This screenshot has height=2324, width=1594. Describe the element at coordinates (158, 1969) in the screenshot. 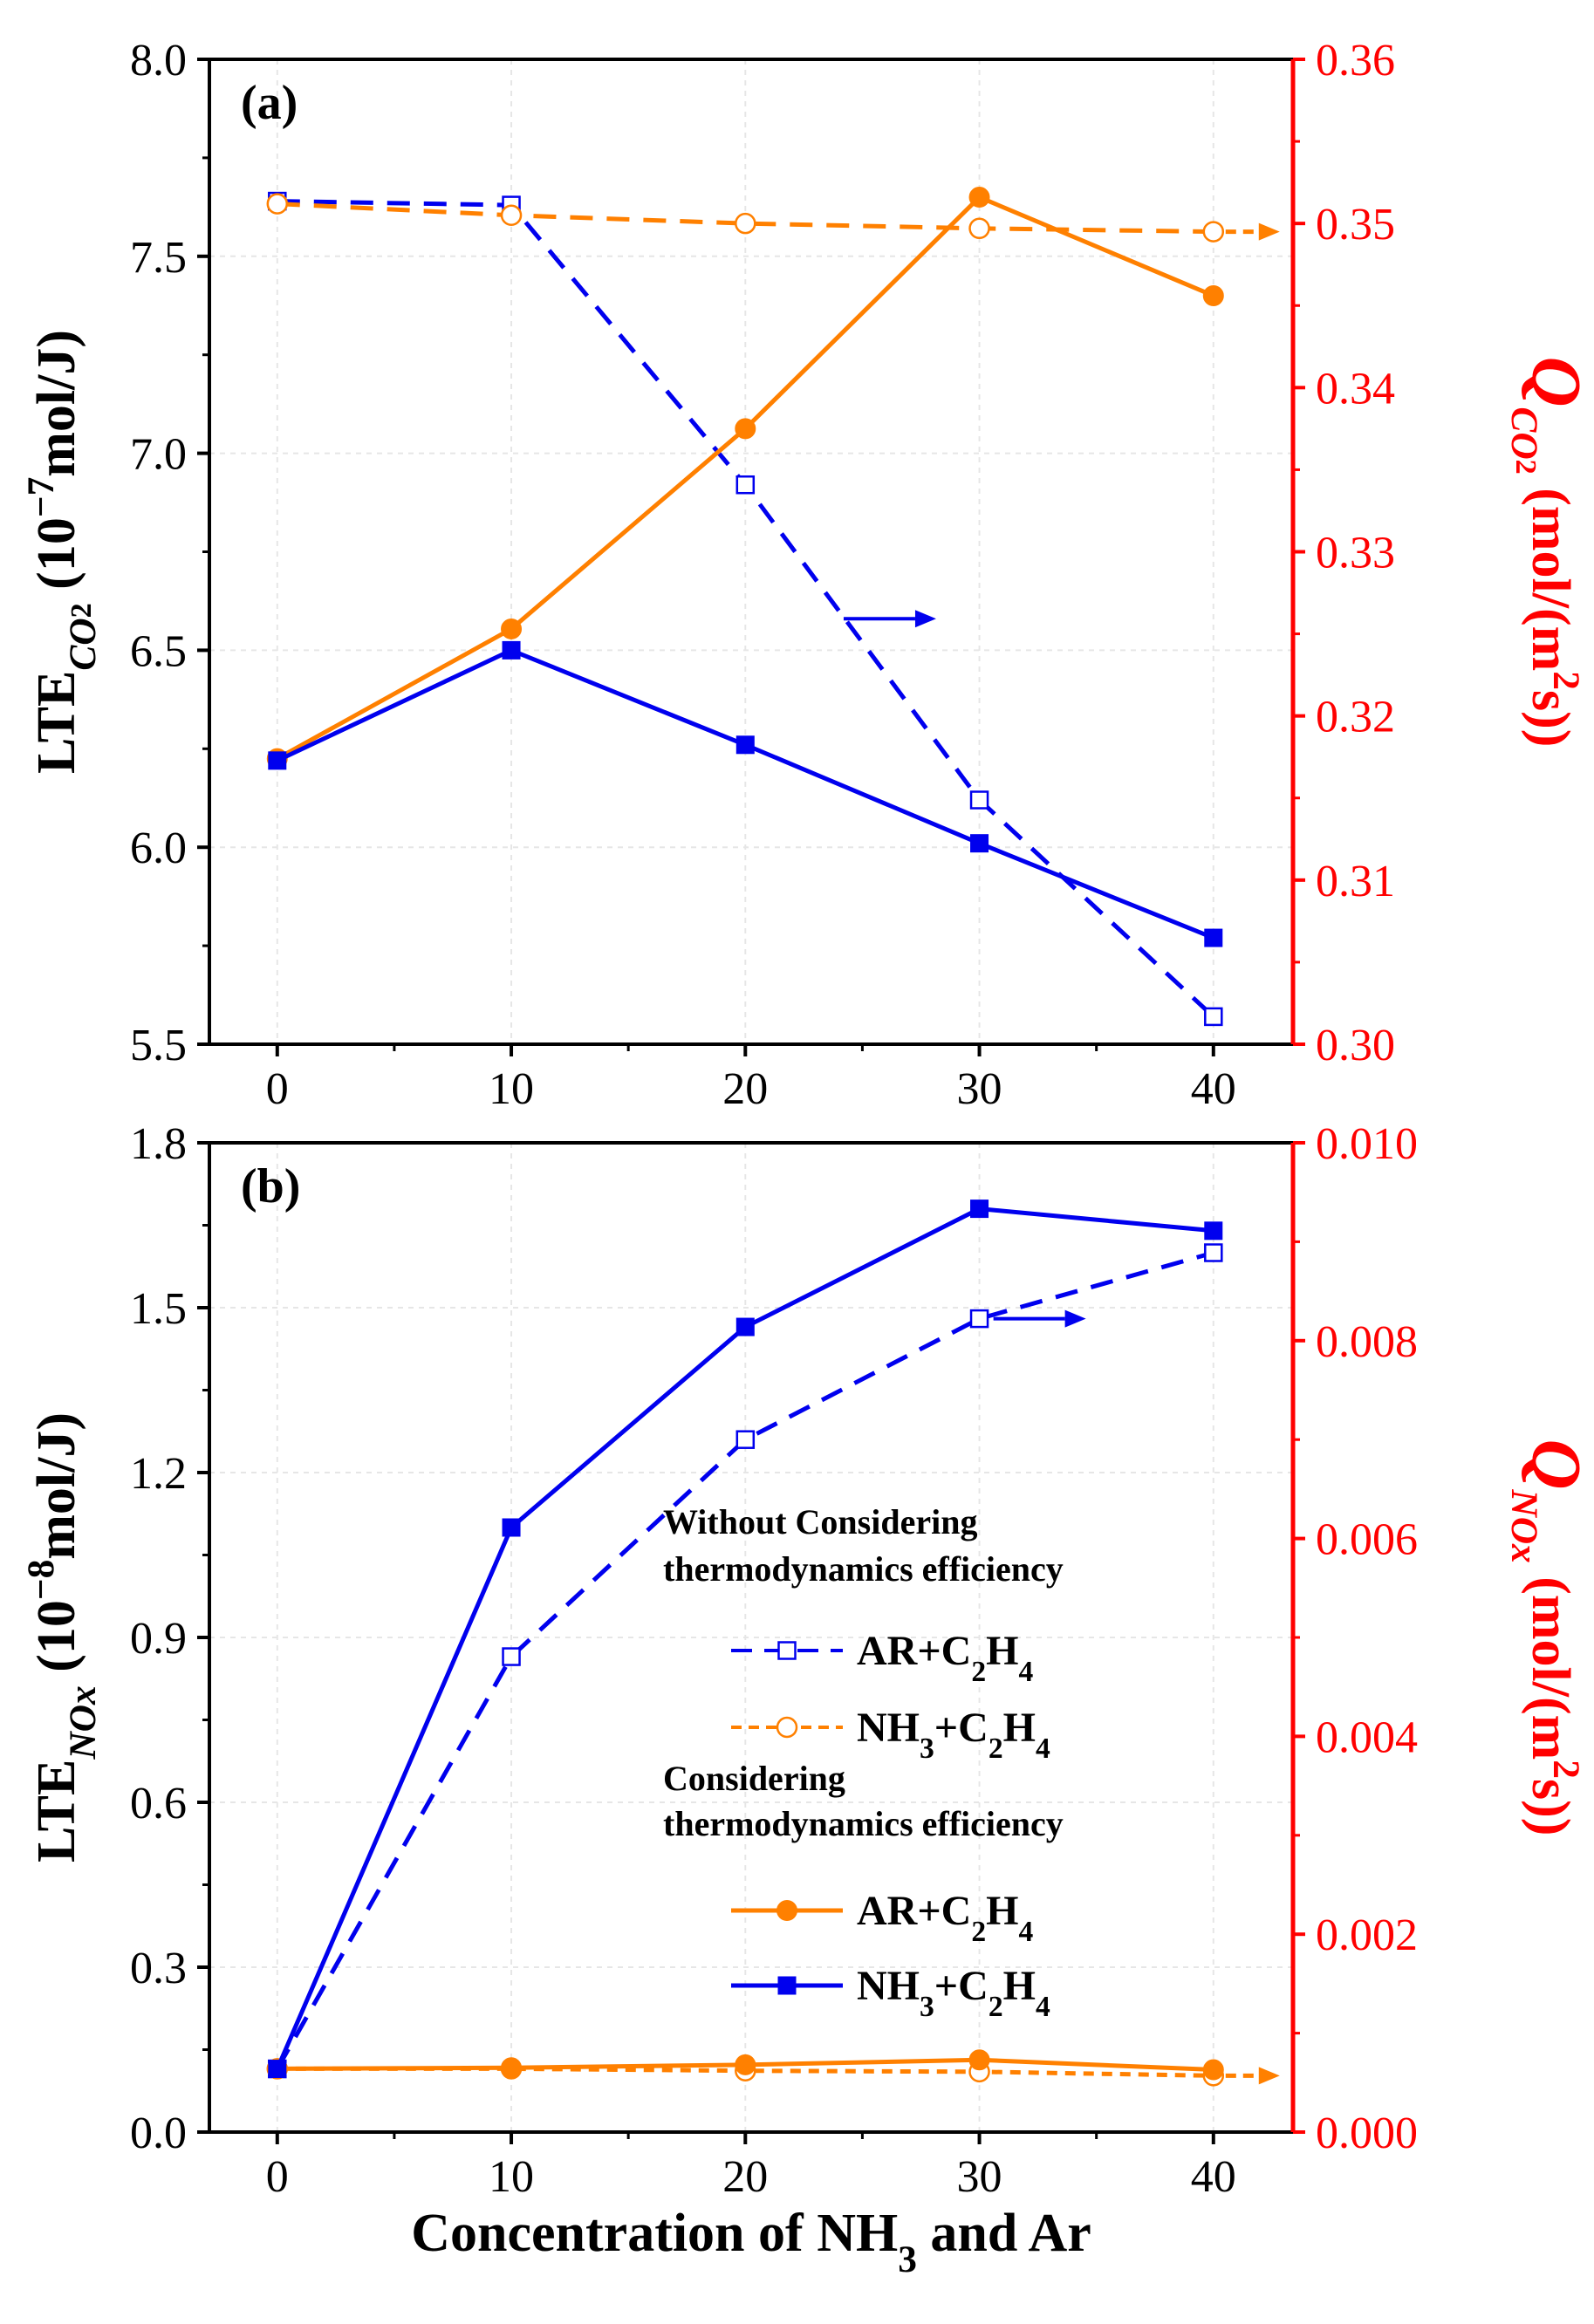

I see `y-tick-label-left: 0.3` at that location.